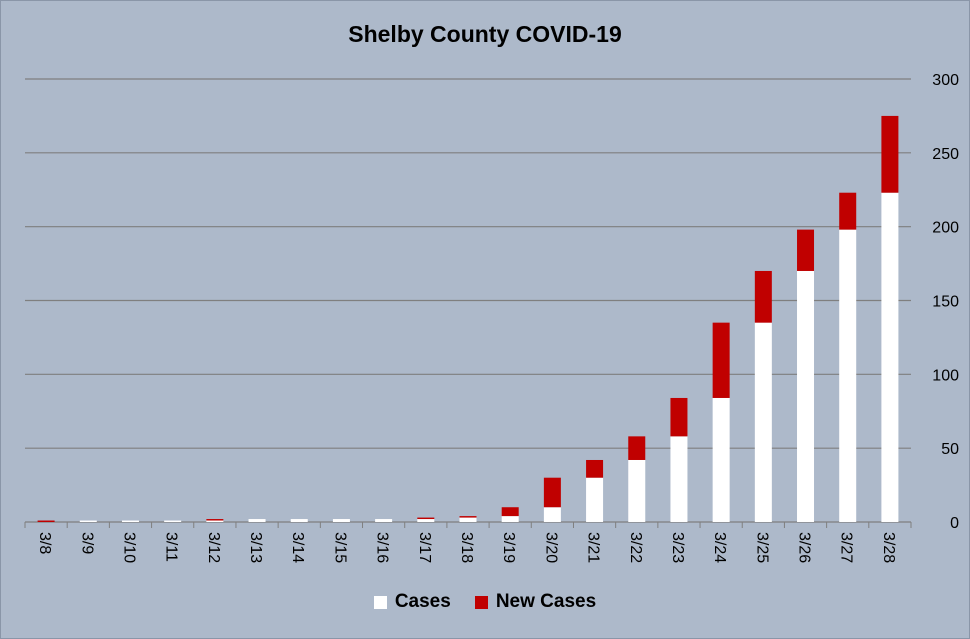 Image resolution: width=970 pixels, height=639 pixels. Describe the element at coordinates (677, 547) in the screenshot. I see `x-tick-label-3-23: 3/23` at that location.